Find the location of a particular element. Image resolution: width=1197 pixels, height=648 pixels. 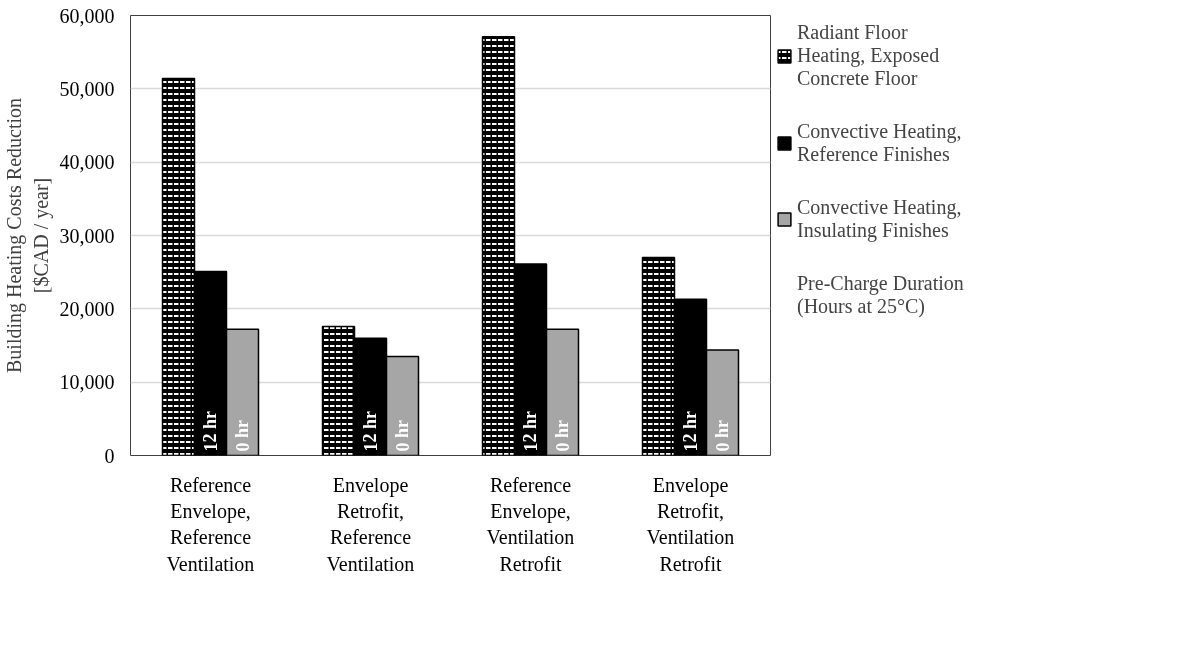

x-tick-label: Reference Envelope, Reference Ventilation is located at coordinates (210, 524).